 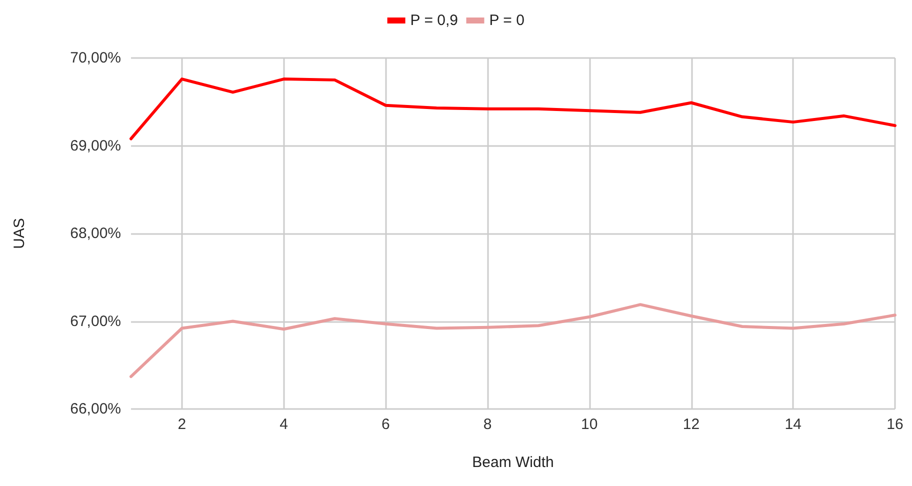 I want to click on x-tick-label: 10, so click(x=589, y=424).